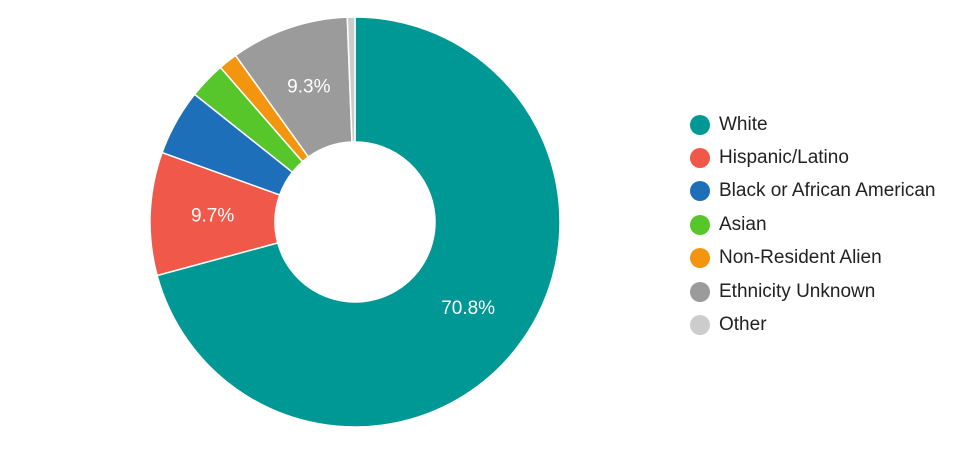  I want to click on legend-item-white: White, so click(812, 124).